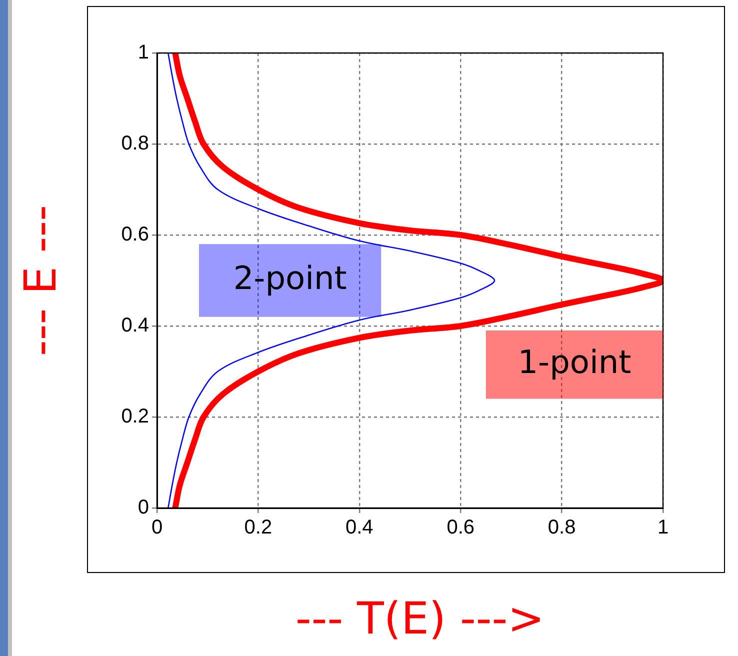 The height and width of the screenshot is (656, 738). Describe the element at coordinates (420, 618) in the screenshot. I see `x-axis-title: --- T(E) --->` at that location.